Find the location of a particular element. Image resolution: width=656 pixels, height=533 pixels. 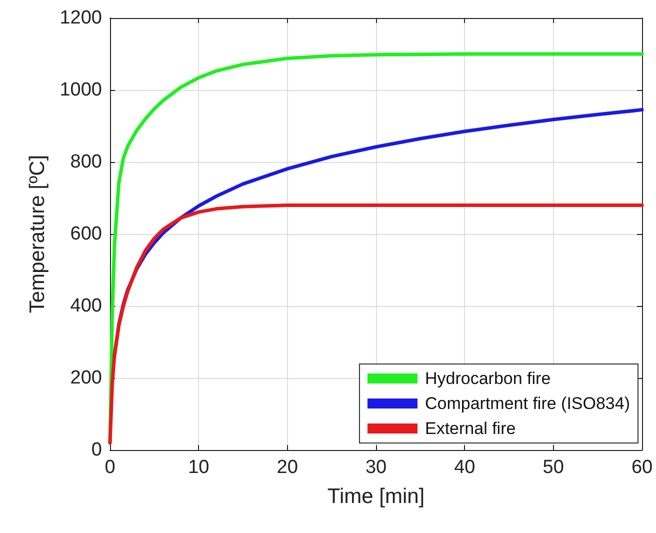

x-tick-label: 30 is located at coordinates (376, 467).